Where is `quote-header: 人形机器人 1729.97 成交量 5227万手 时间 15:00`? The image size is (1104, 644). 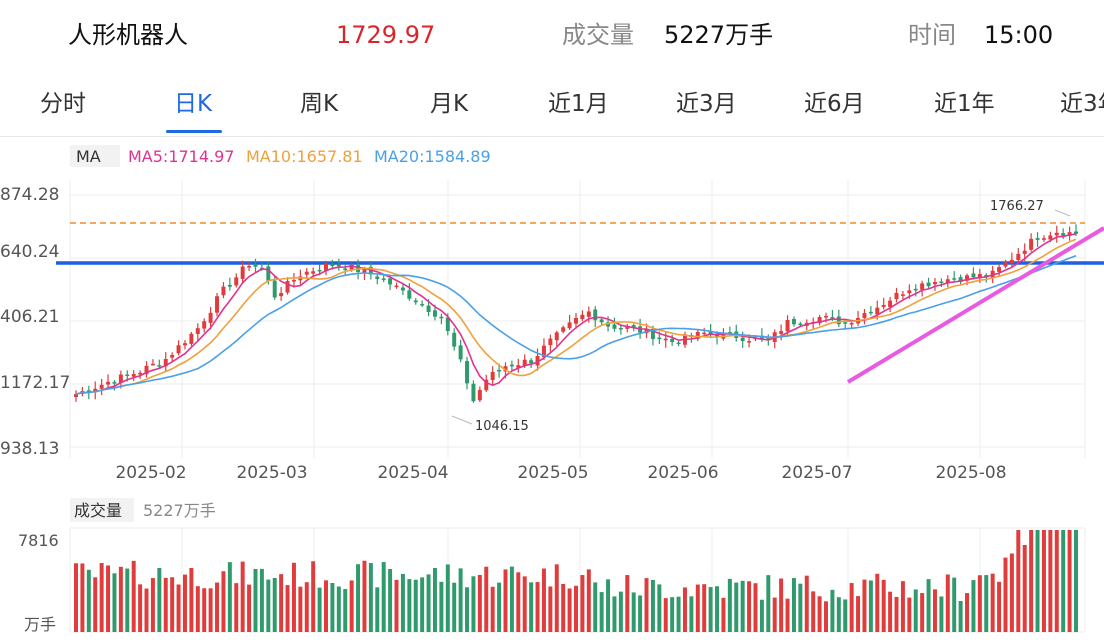
quote-header: 人形机器人 1729.97 成交量 5227万手 时间 15:00 is located at coordinates (552, 35).